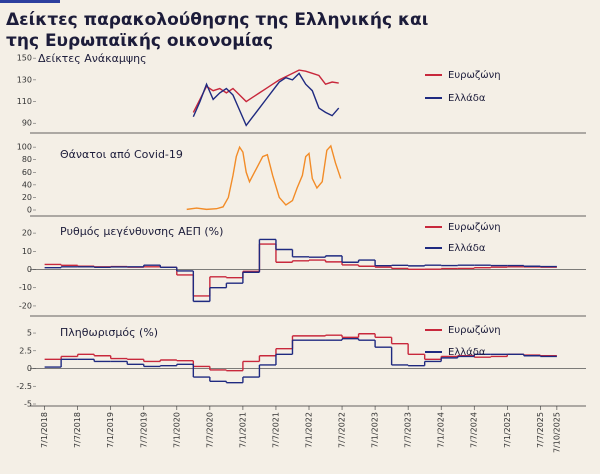  What do you see at coordinates (27, 172) in the screenshot?
I see `y-tick-label: 60` at bounding box center [27, 172].